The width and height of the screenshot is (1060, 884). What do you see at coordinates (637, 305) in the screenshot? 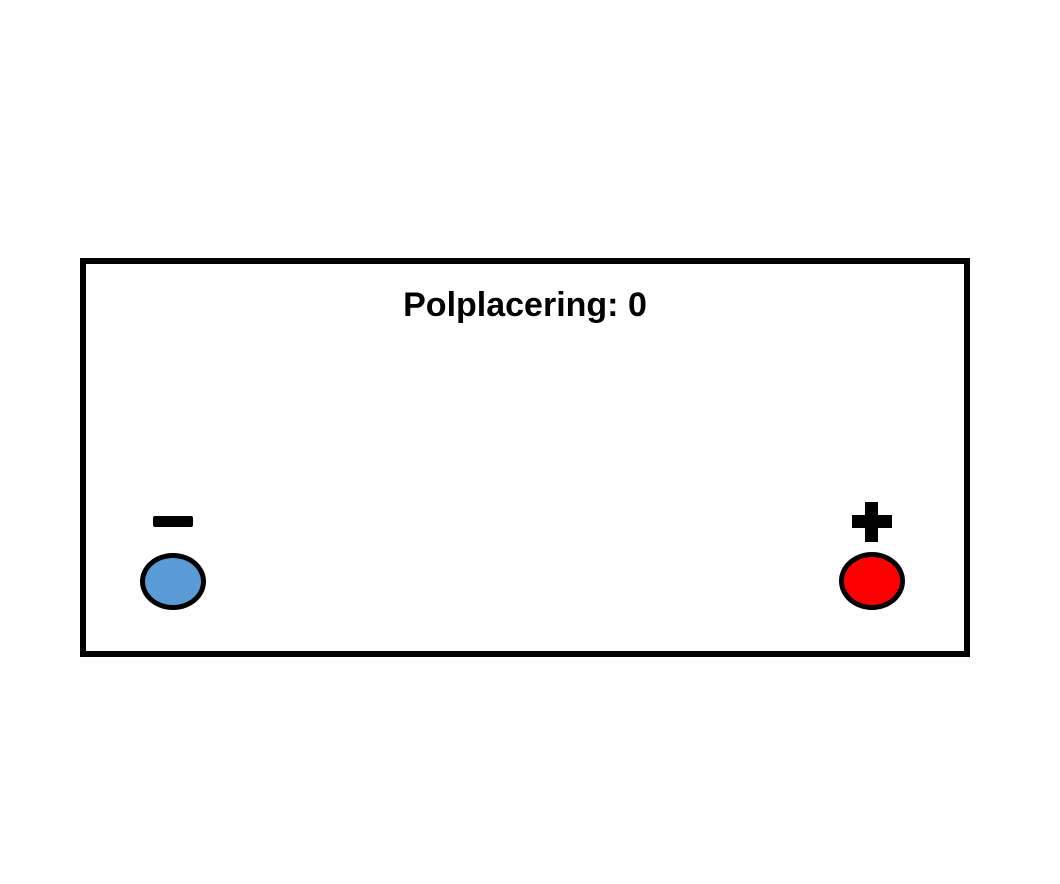
I see `pole-placement-count: 0` at bounding box center [637, 305].